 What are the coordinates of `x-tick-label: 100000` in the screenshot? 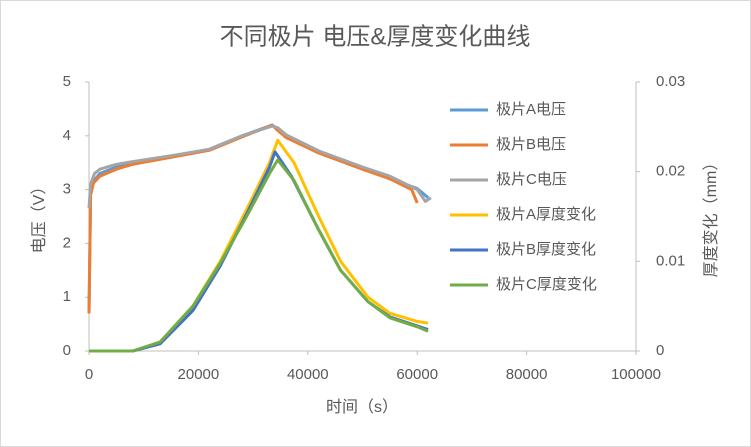 It's located at (636, 374).